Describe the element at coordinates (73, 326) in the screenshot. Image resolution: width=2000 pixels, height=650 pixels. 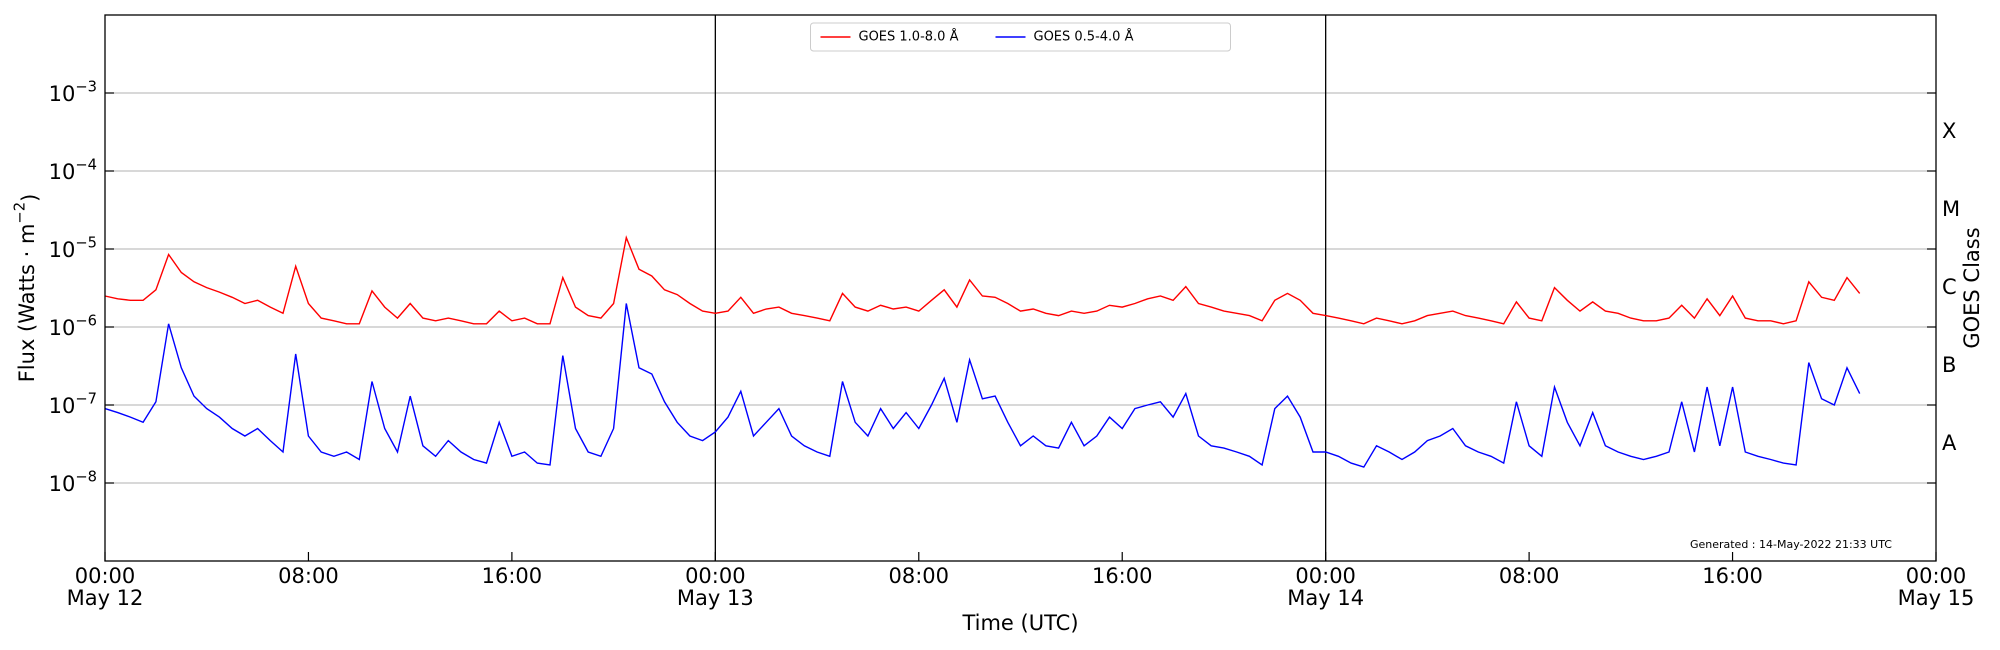
I see `y-tick-label: 10⁻⁶` at that location.